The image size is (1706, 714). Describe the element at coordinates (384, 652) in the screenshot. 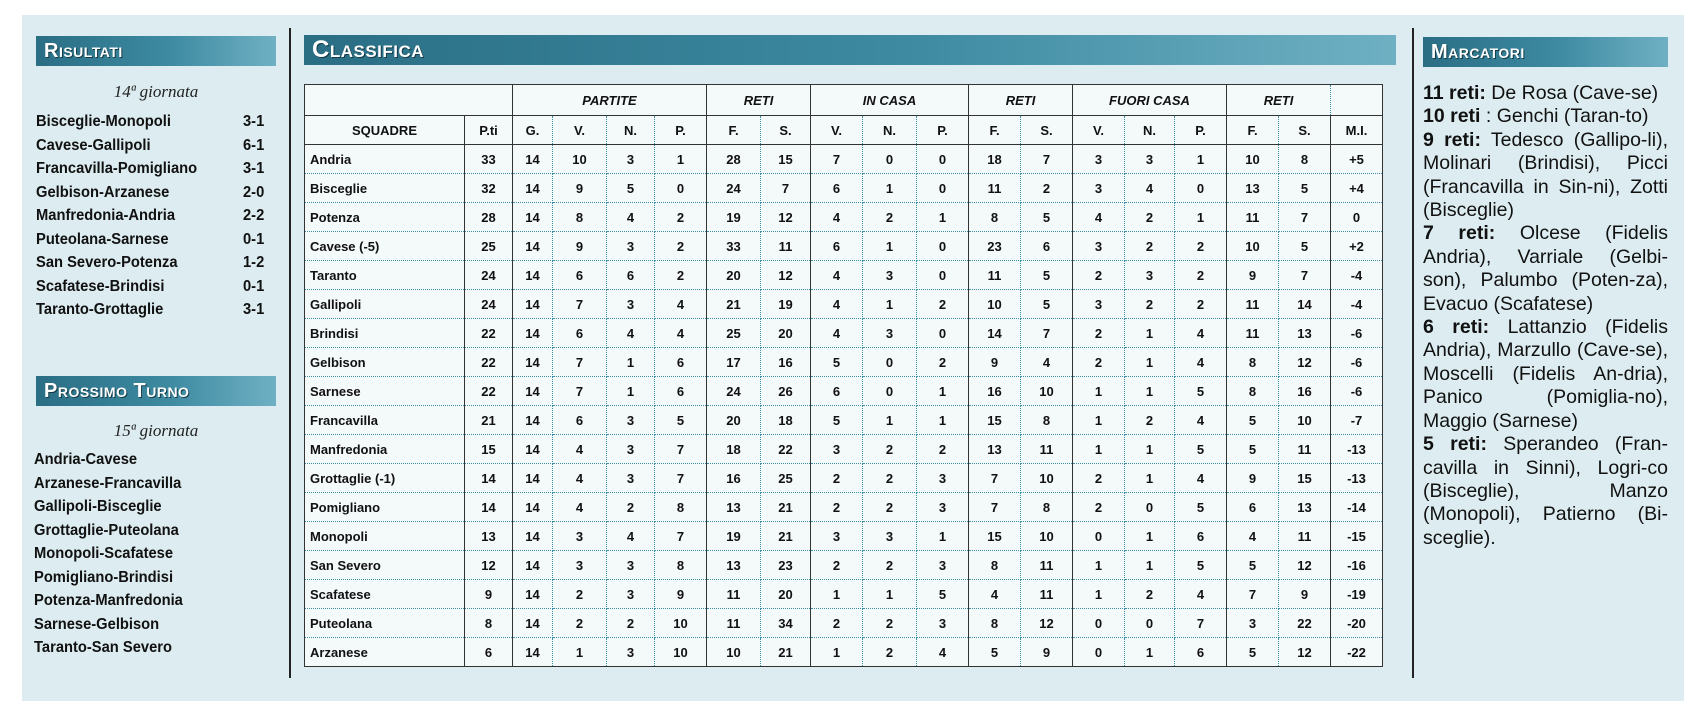

I see `team-name: Arzanese` at that location.